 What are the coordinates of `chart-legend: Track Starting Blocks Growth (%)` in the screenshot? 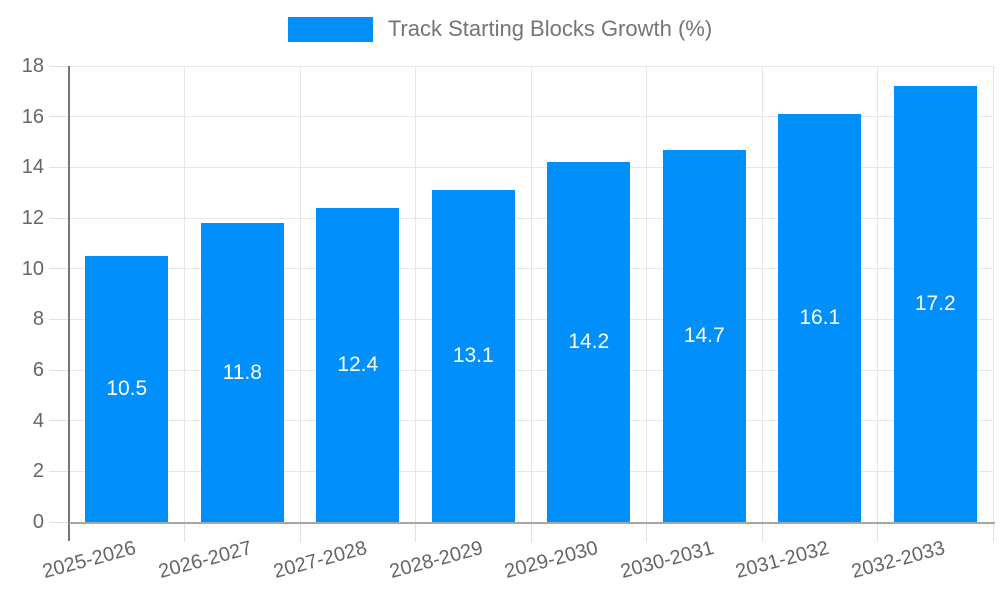 It's located at (500, 29).